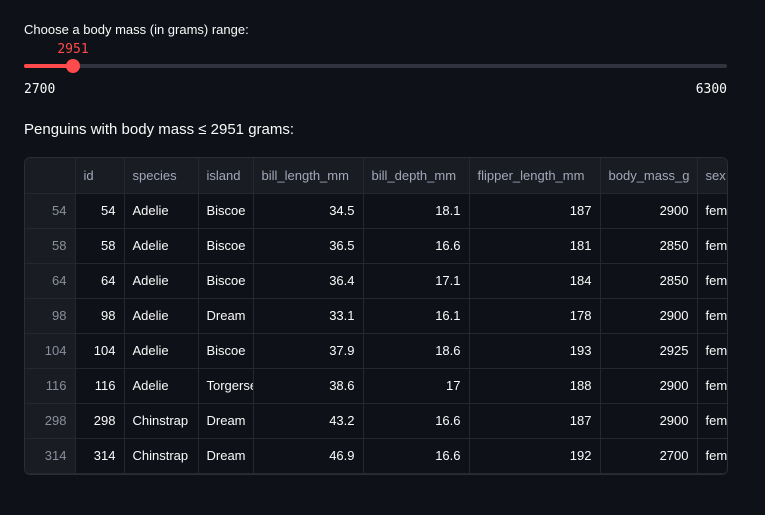 The width and height of the screenshot is (765, 515). Describe the element at coordinates (100, 386) in the screenshot. I see `table-cell: 116` at that location.